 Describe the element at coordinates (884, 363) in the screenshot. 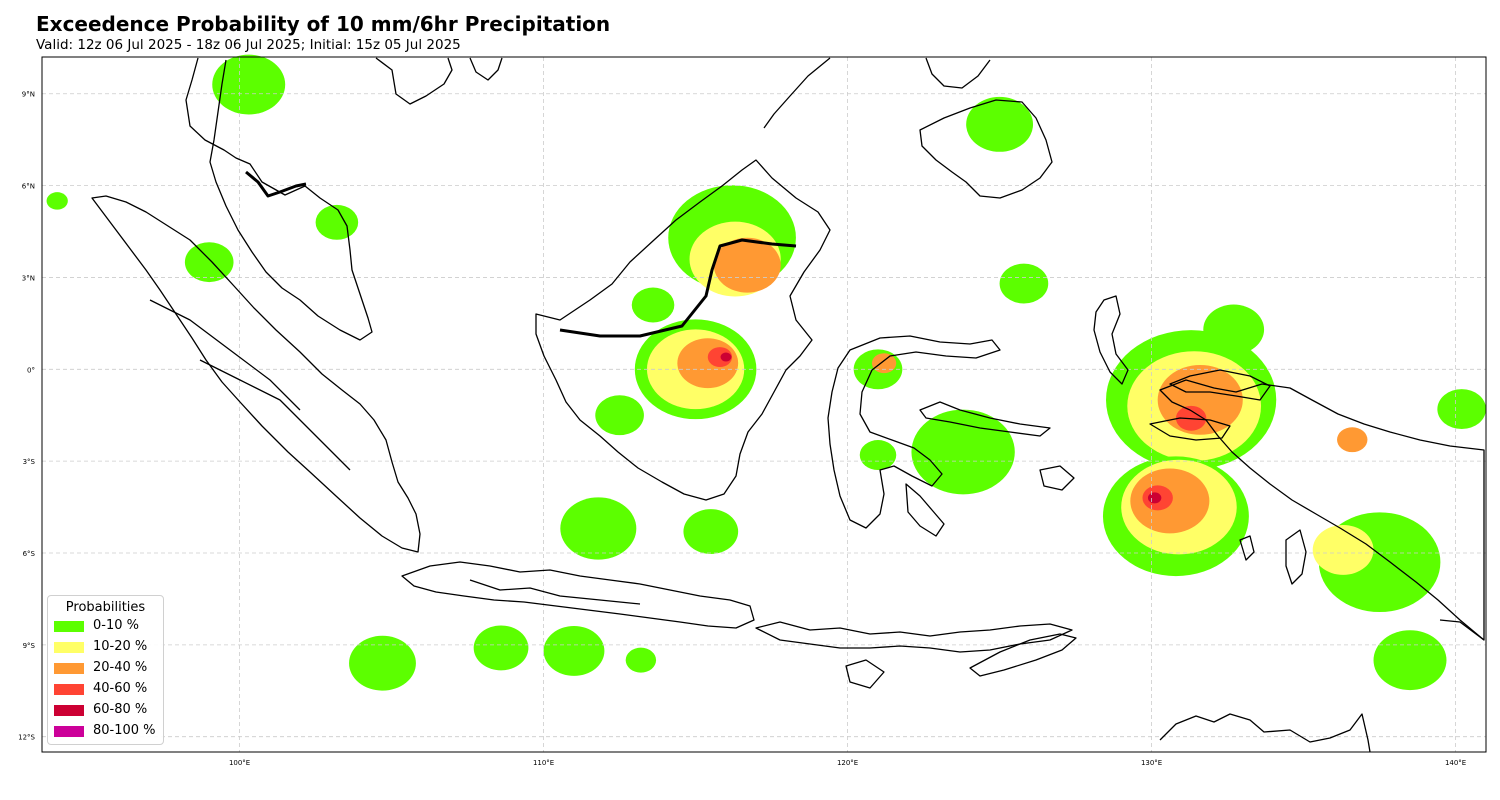

I see `precip-area-sulawesi-n-o` at that location.